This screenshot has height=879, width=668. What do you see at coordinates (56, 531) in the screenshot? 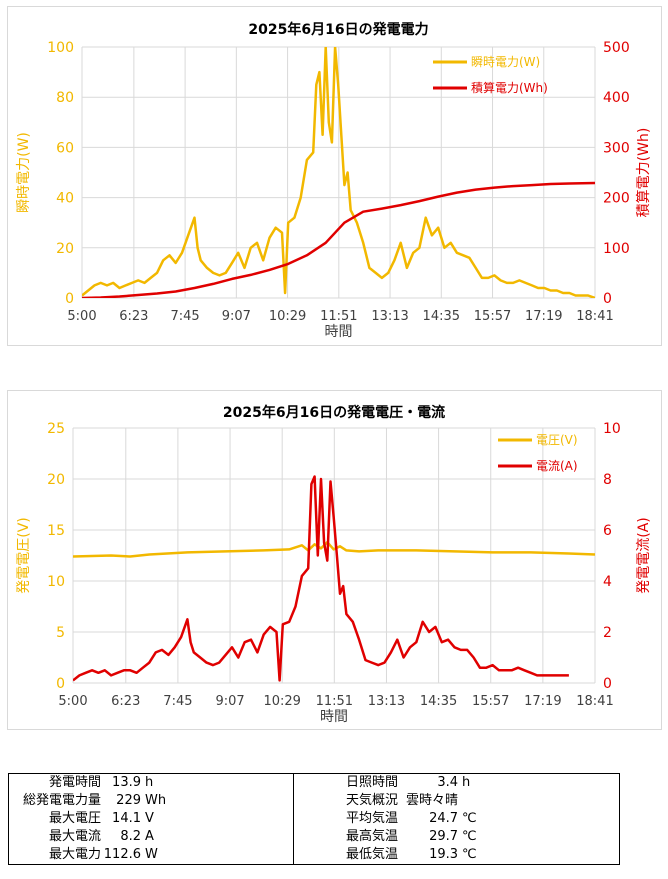
I see `y-left-tick-label: 15` at bounding box center [56, 531].